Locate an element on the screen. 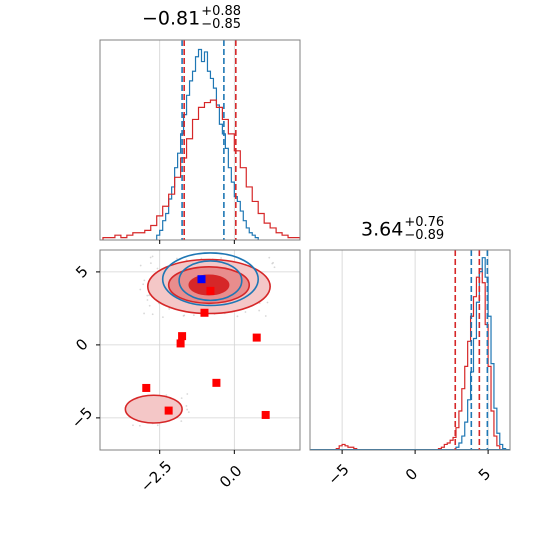 This screenshot has height=550, width=550. title-1-errors: +0.88 −0.85 is located at coordinates (221, 18).